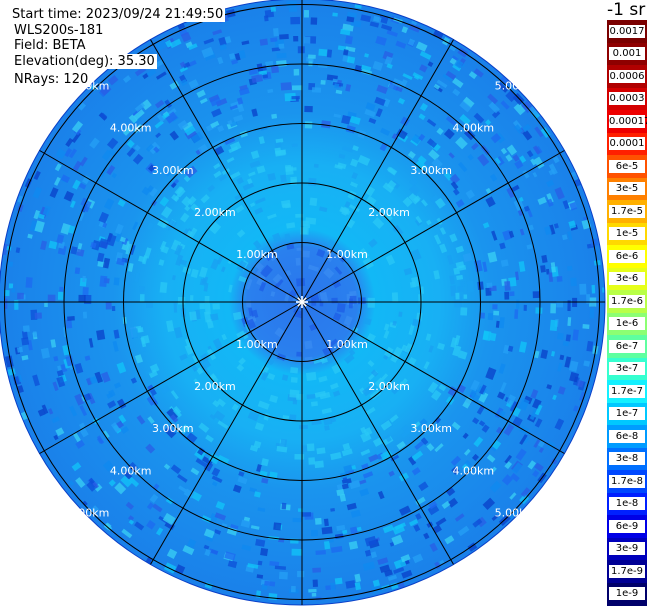 This screenshot has height=607, width=647. I want to click on colorbar-swatch: 6e-5, so click(627, 166).